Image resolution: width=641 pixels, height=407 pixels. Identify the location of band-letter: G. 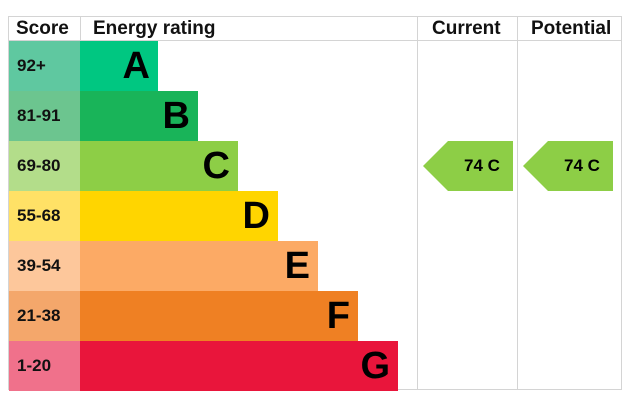
(375, 366).